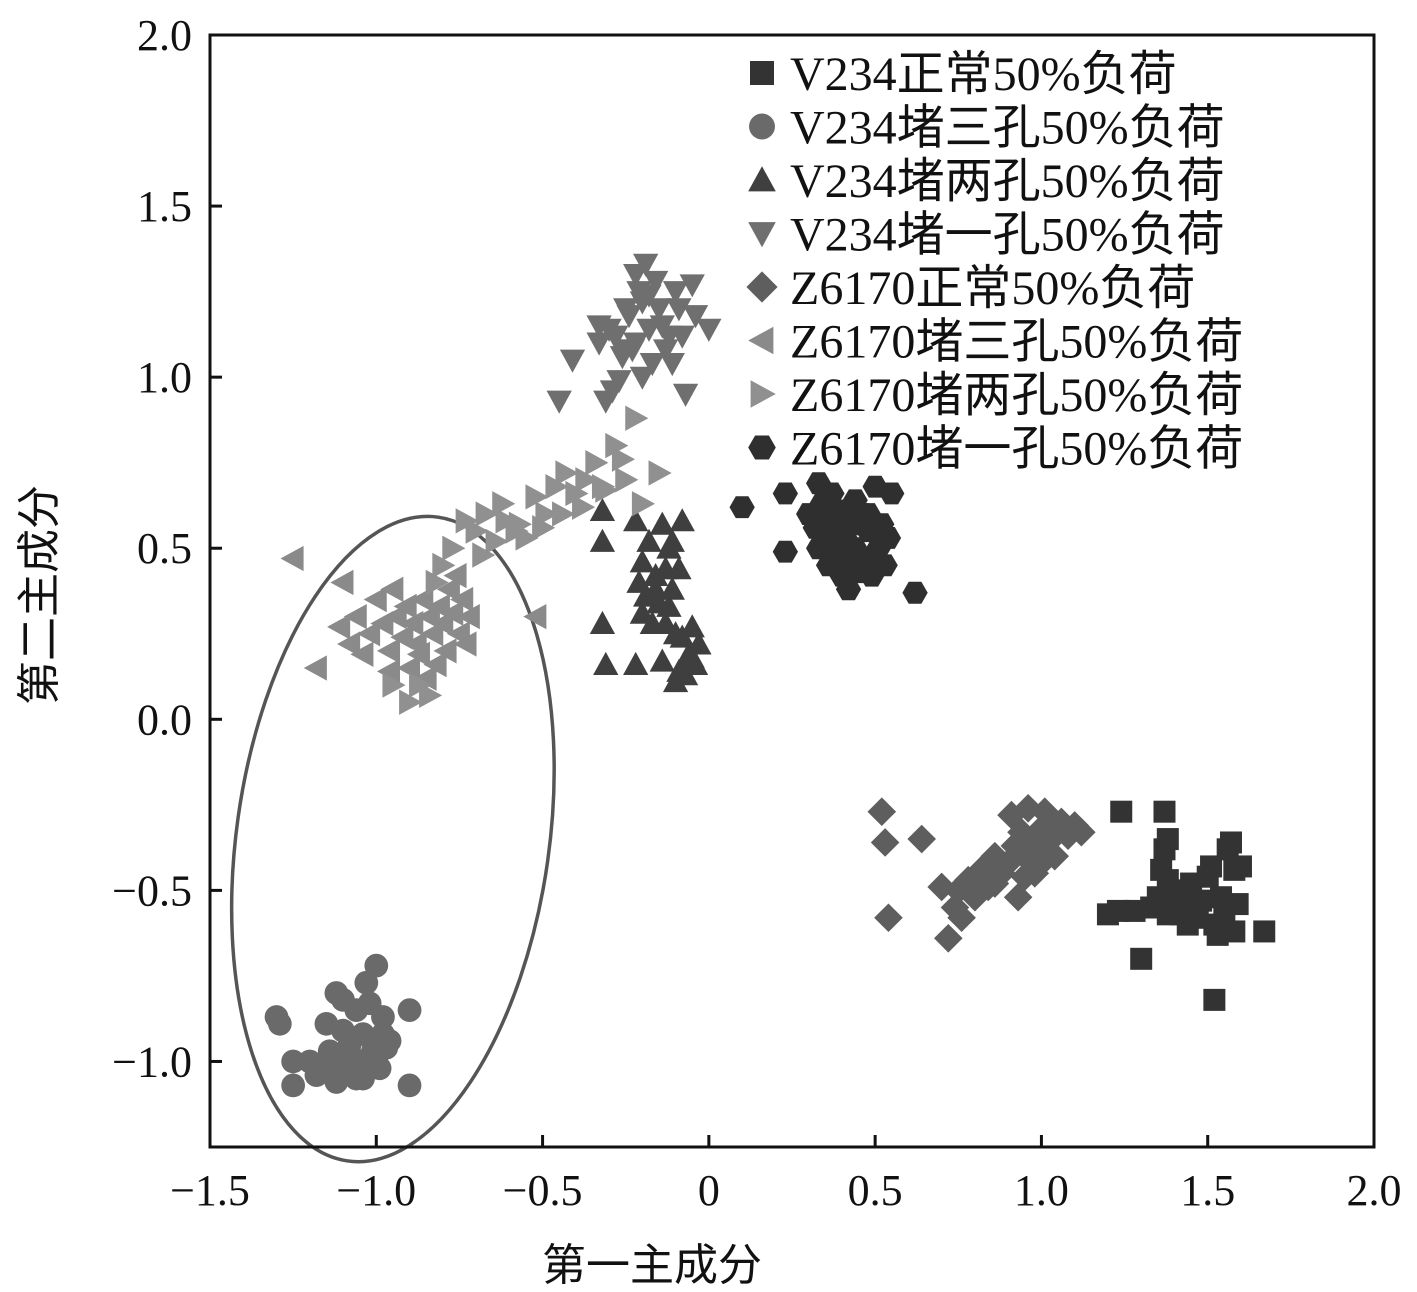  Describe the element at coordinates (167, 548) in the screenshot. I see `y-axis-ticks: 2.0 1.5 1.0 0.5 0.0 −0.5 −1.0` at that location.